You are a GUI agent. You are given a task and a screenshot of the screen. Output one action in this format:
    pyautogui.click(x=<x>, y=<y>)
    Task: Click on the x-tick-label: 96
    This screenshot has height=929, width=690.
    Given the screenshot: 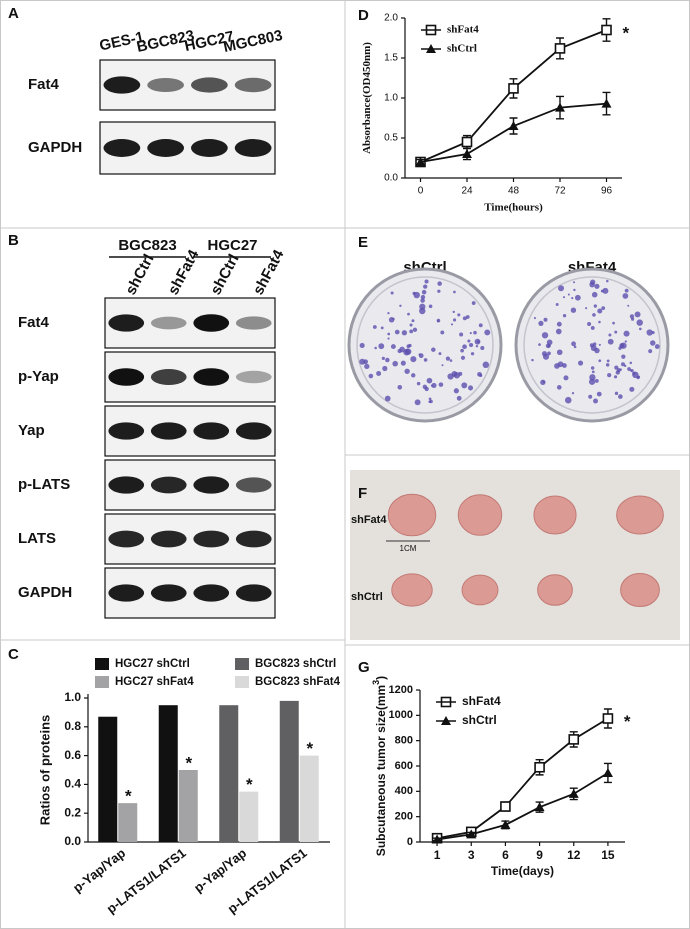 What is the action you would take?
    pyautogui.click(x=607, y=191)
    